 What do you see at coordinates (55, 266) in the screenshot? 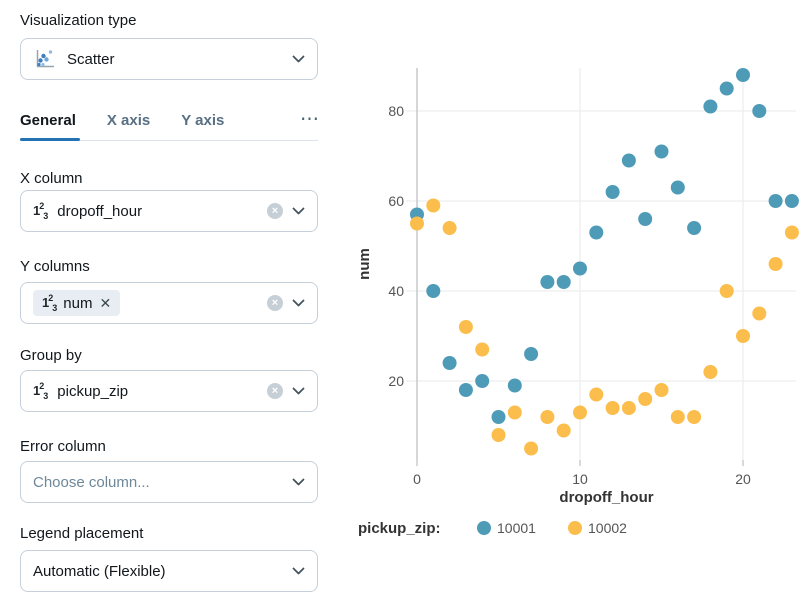
I see `y-columns-label: Y columns` at bounding box center [55, 266].